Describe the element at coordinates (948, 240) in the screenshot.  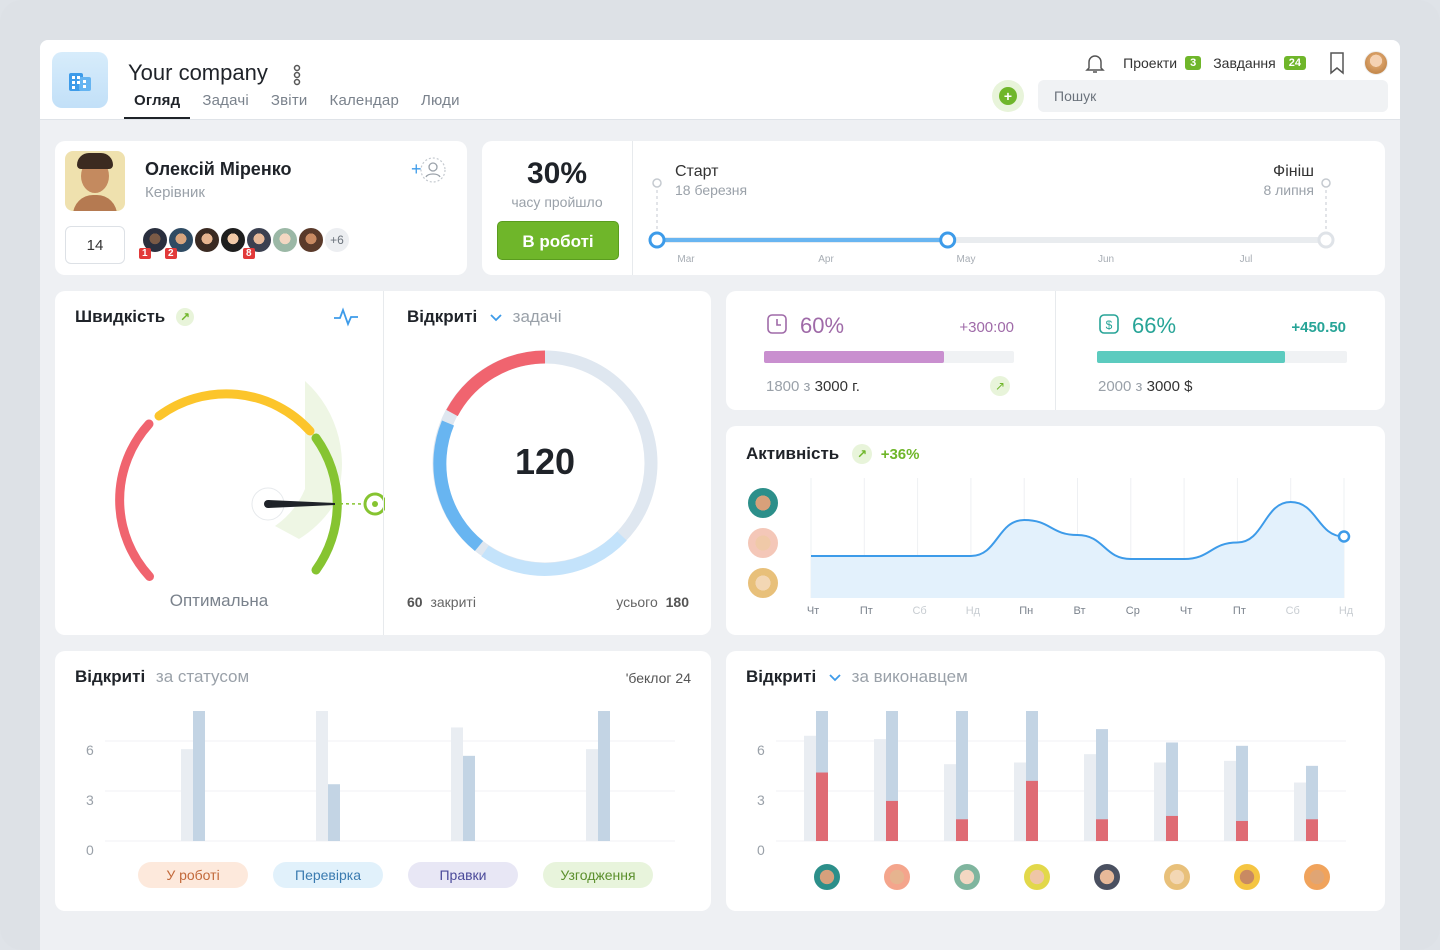
I see `timeline-now-dot` at that location.